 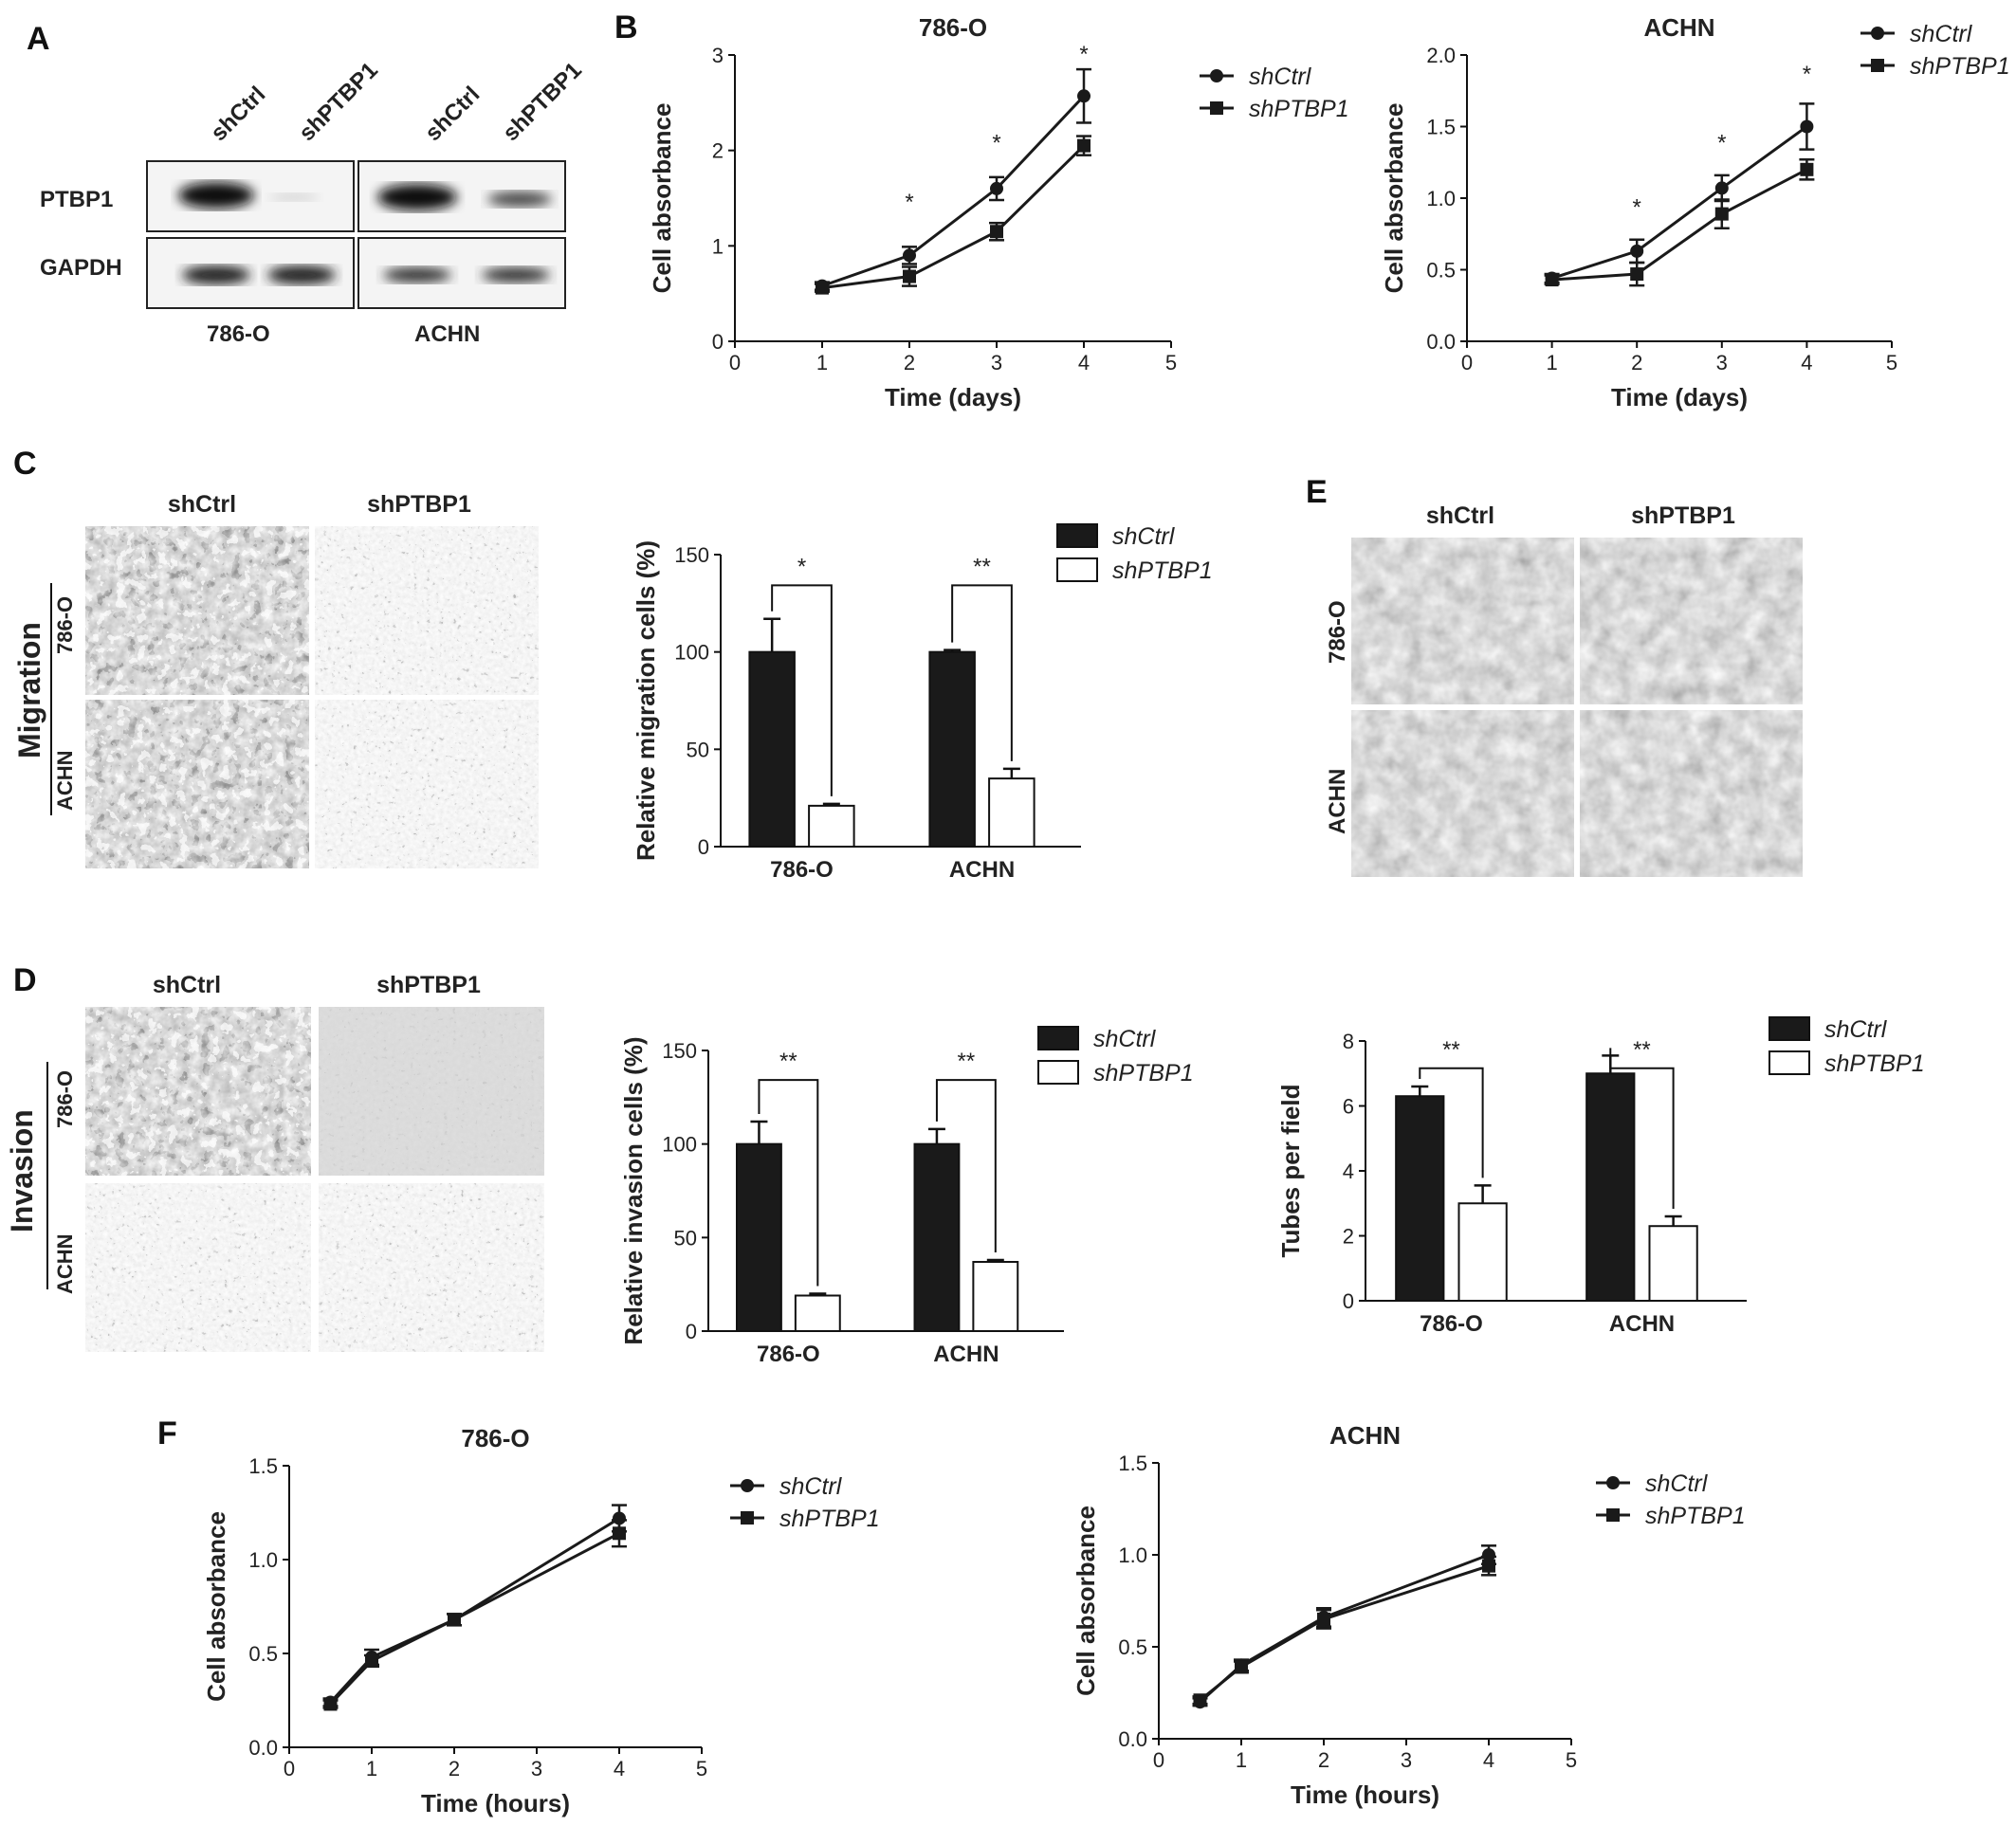 What do you see at coordinates (1317, 492) in the screenshot?
I see `panel-label-e: E` at bounding box center [1317, 492].